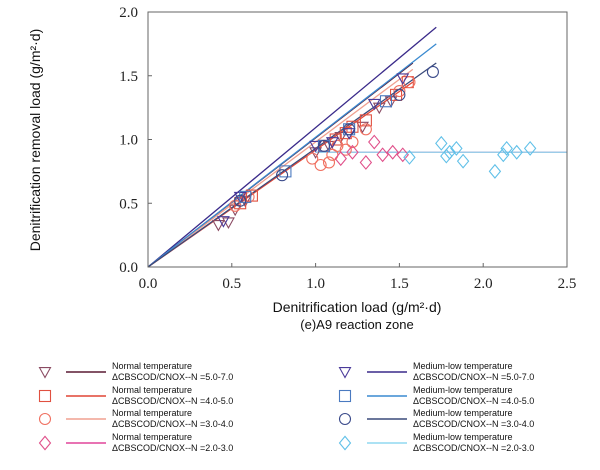 Image resolution: width=600 pixels, height=470 pixels. What do you see at coordinates (356, 324) in the screenshot?
I see `chart-caption: (e)A9 reaction zone` at bounding box center [356, 324].